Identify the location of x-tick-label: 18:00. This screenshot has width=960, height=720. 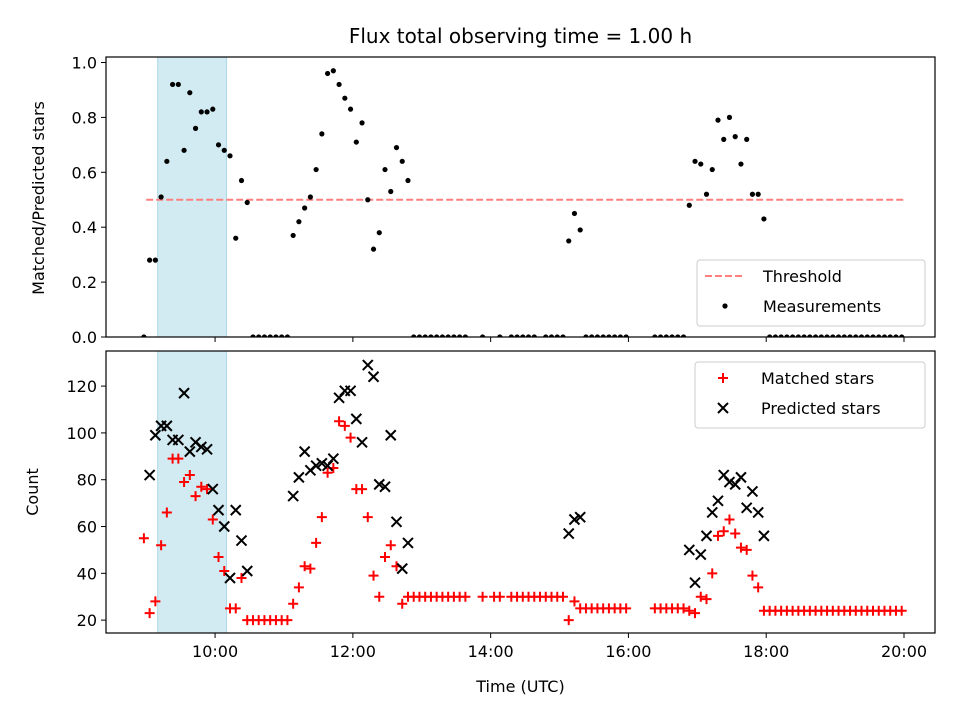
(766, 651).